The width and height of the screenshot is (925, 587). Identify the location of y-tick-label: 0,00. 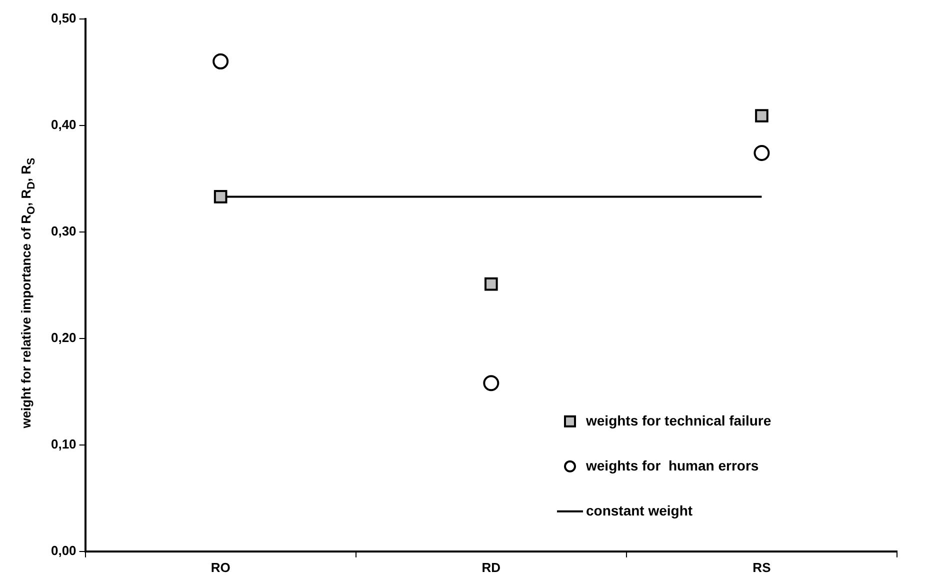
(63, 550).